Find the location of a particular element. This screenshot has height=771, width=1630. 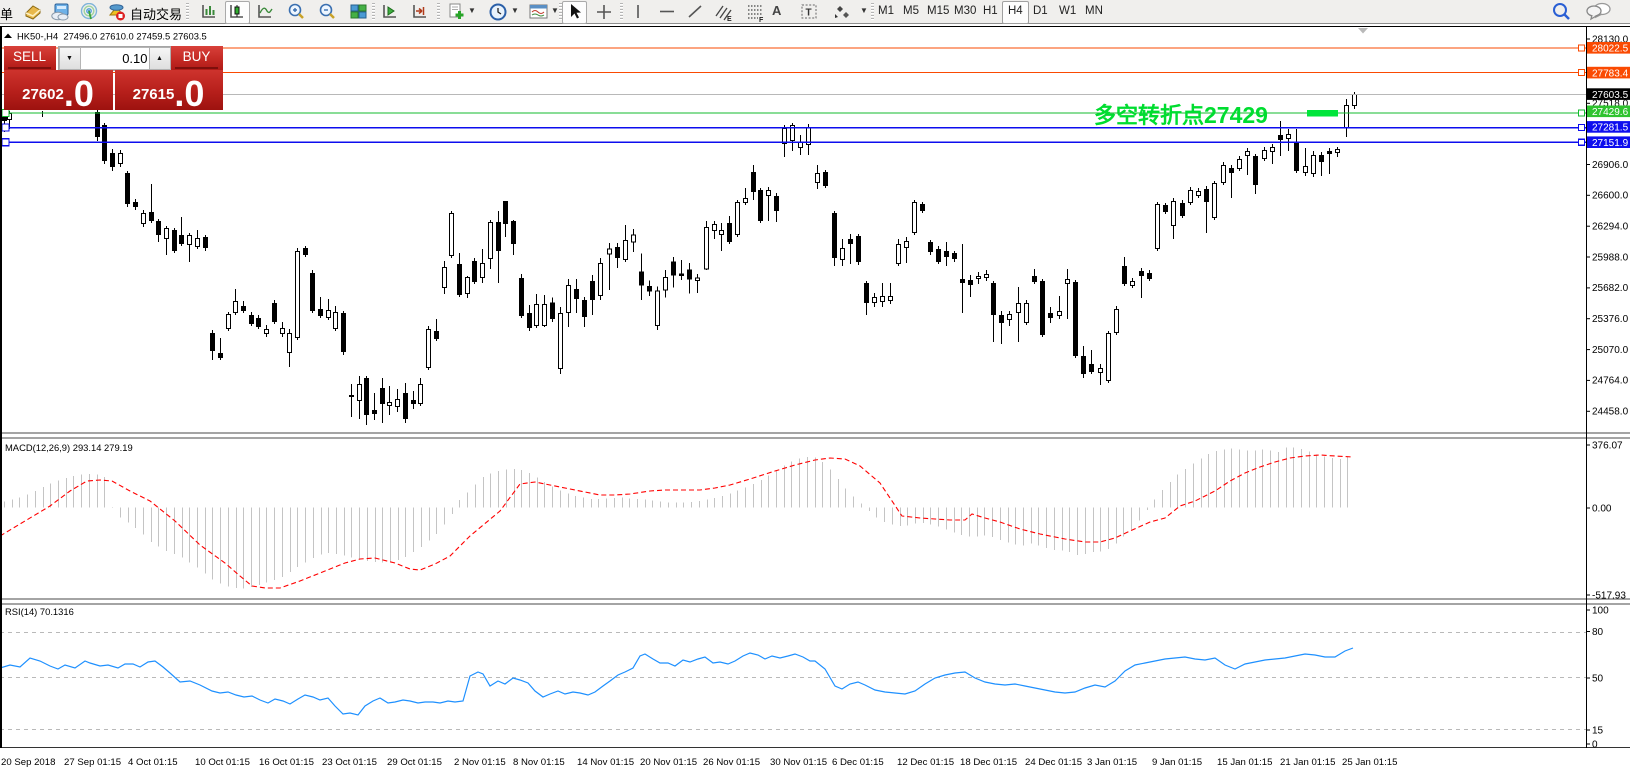

svg-text: 25 Jan 01:15 is located at coordinates (1369, 762).